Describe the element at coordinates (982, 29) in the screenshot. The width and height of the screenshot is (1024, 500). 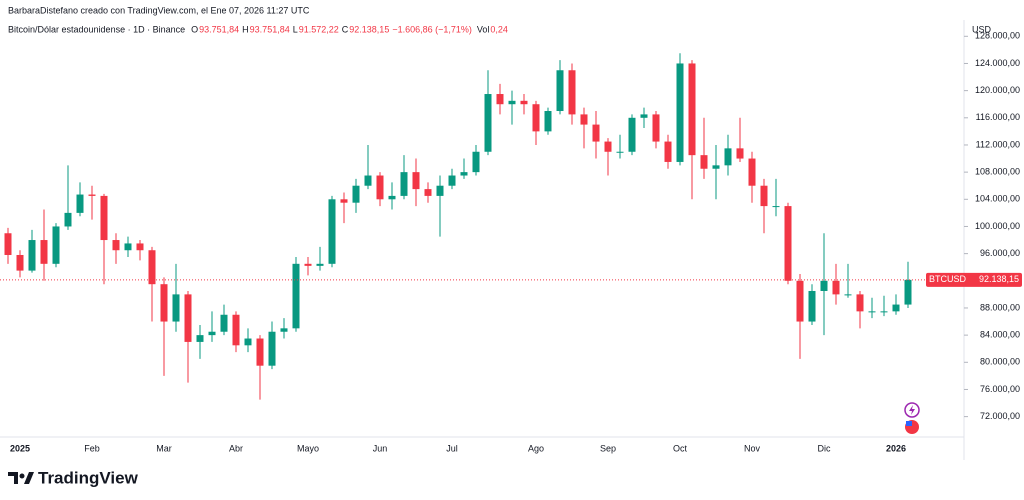
I see `currency: USD` at that location.